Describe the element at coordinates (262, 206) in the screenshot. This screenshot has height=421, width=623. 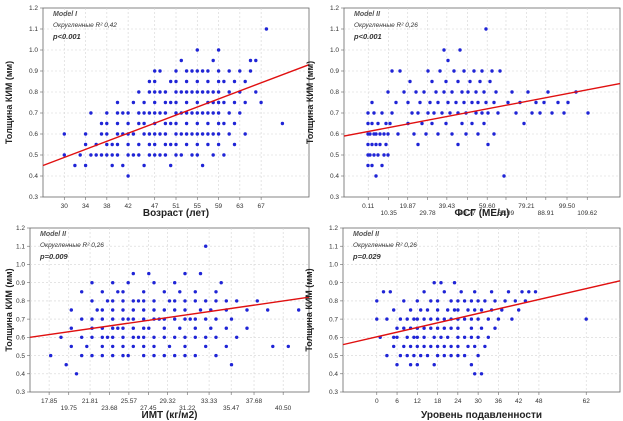
I see `x-tick-label: 67` at that location.